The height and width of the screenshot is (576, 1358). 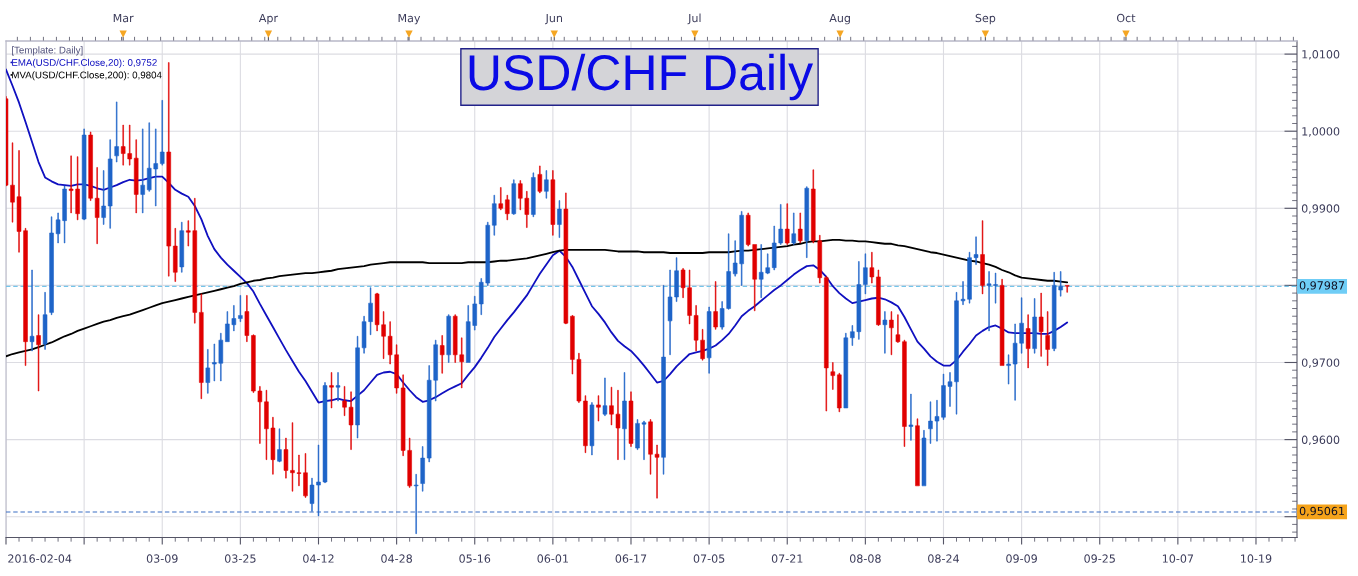 What do you see at coordinates (1320, 440) in the screenshot?
I see `y-tick-label: 0,9600` at bounding box center [1320, 440].